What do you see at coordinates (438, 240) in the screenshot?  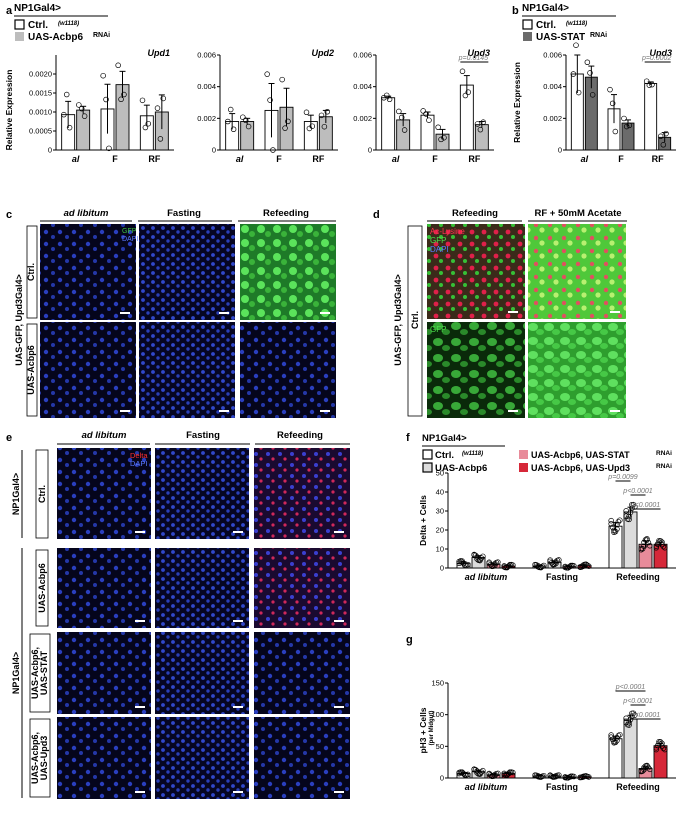 I see `stain-d-gfp: GFP` at bounding box center [438, 240].